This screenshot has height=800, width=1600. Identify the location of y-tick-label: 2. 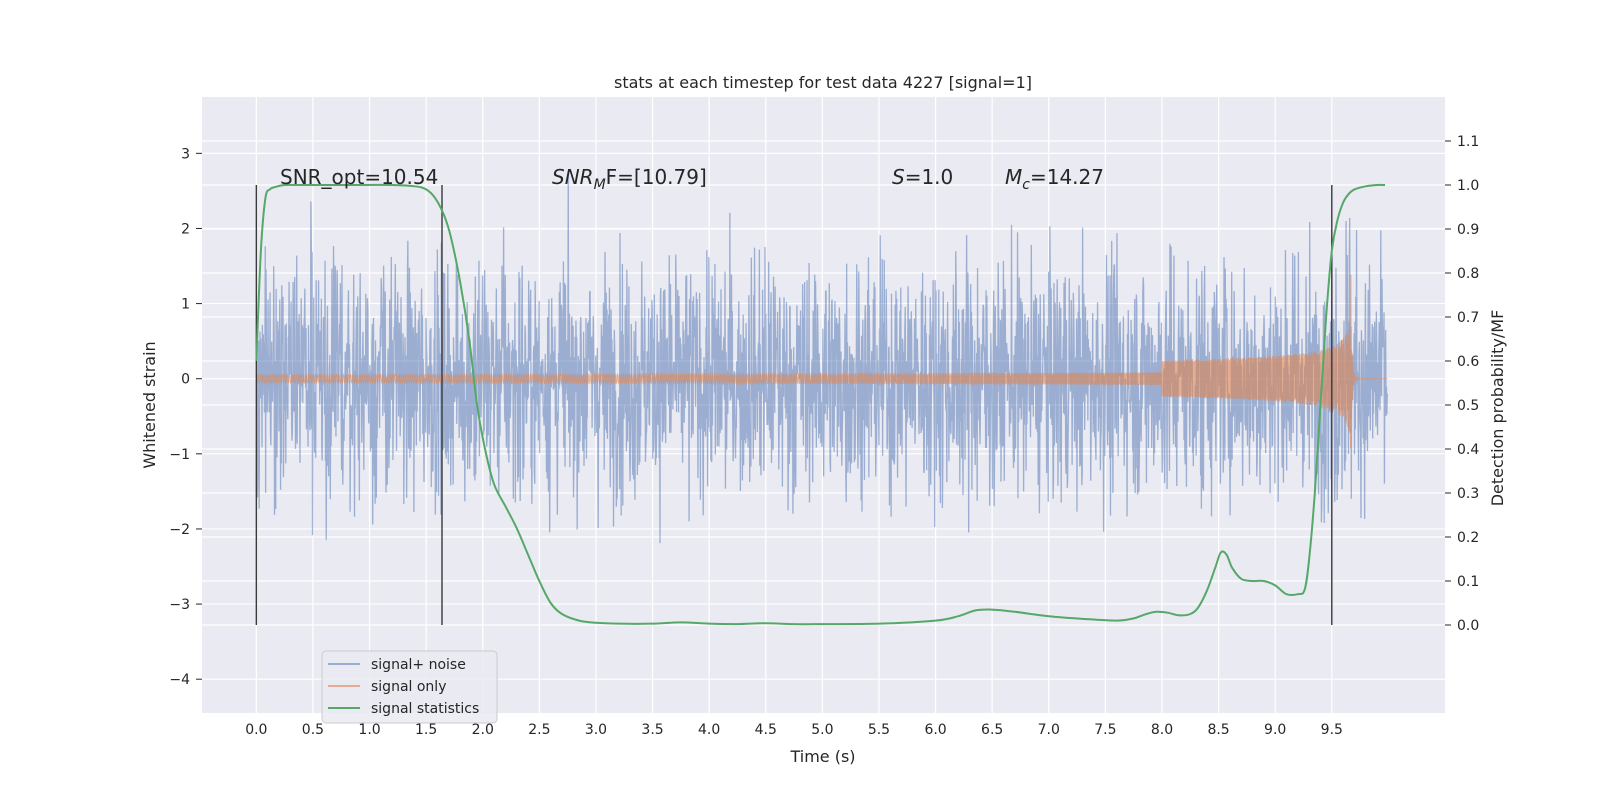
(185, 229).